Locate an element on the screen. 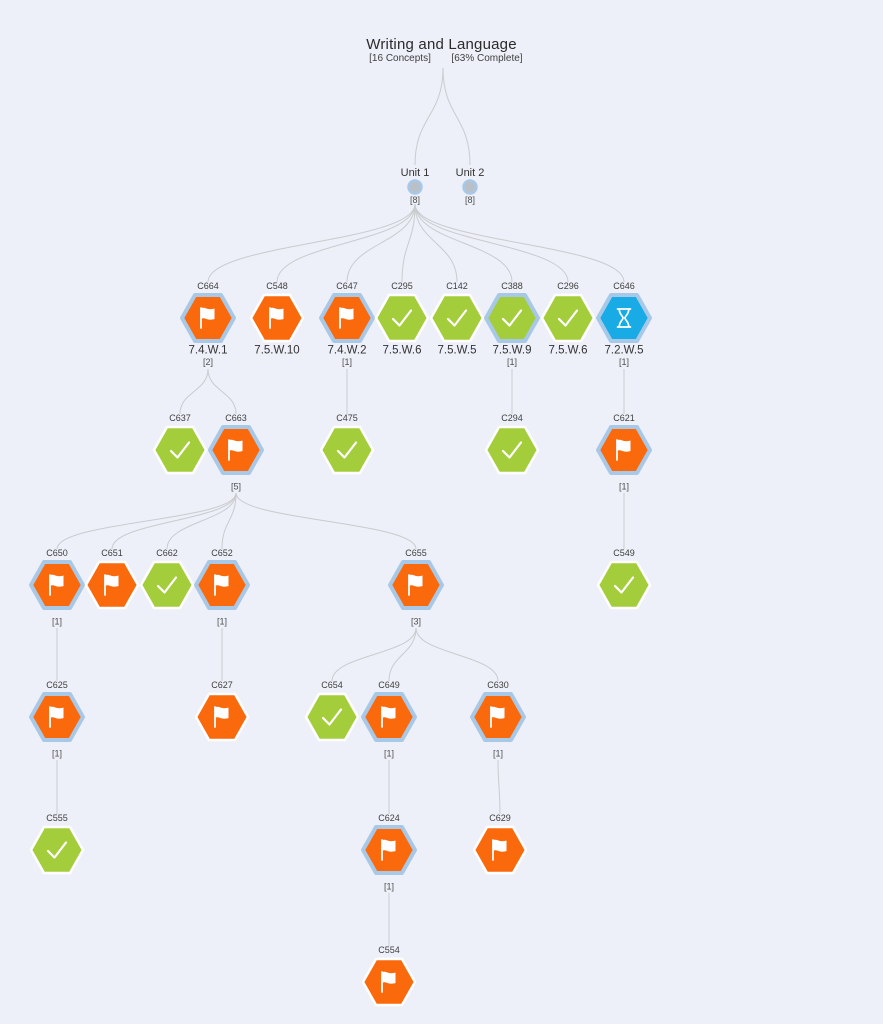 This screenshot has height=1024, width=883. concept-id-label: C649 is located at coordinates (389, 685).